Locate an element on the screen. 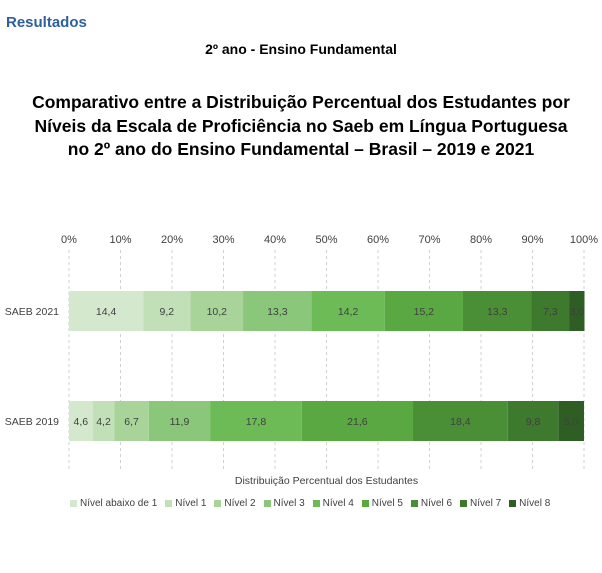 The width and height of the screenshot is (602, 573). data-label: 14,4 is located at coordinates (106, 312).